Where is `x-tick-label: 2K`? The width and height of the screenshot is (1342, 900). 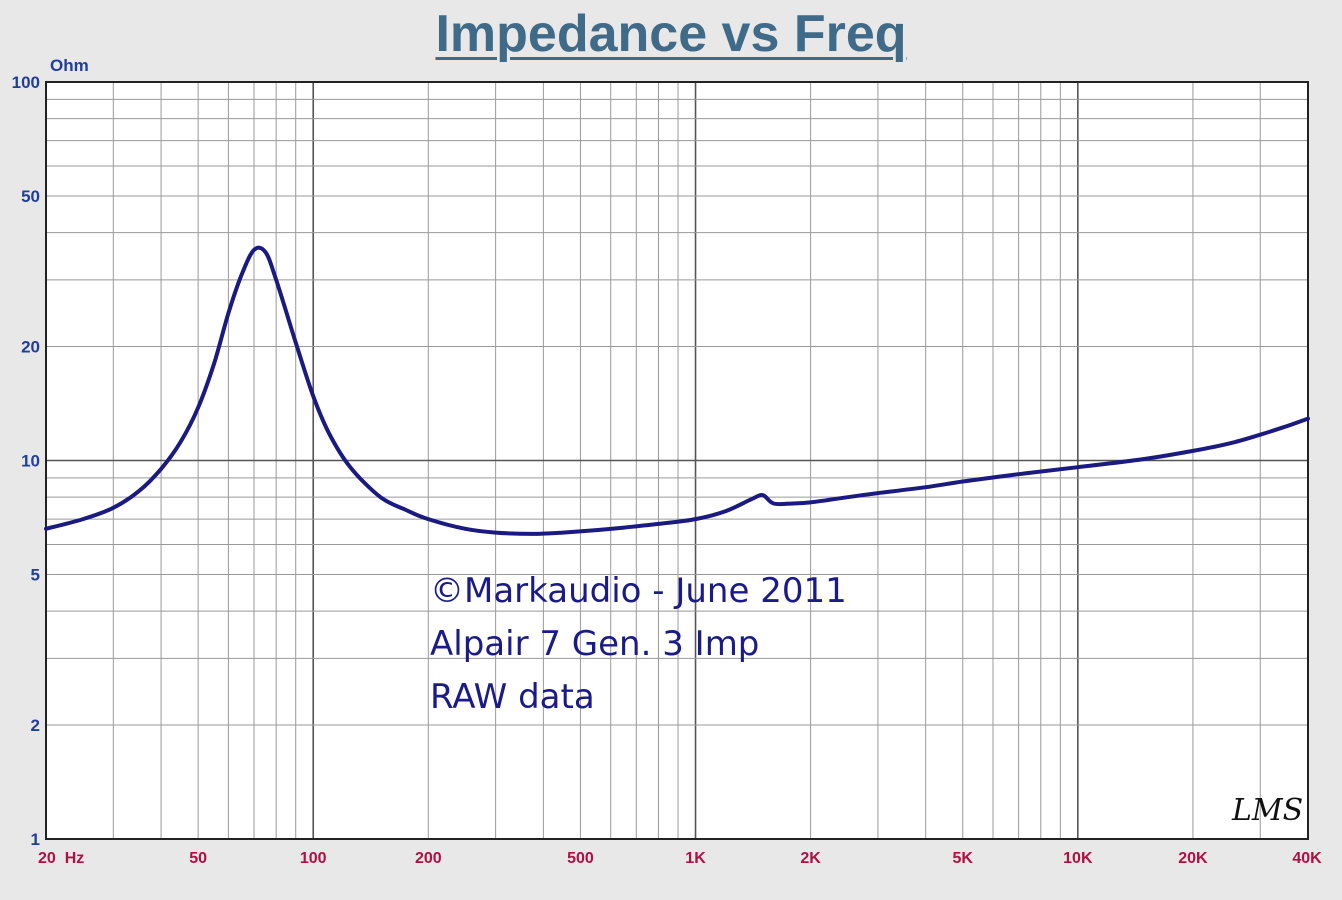 x-tick-label: 2K is located at coordinates (810, 858).